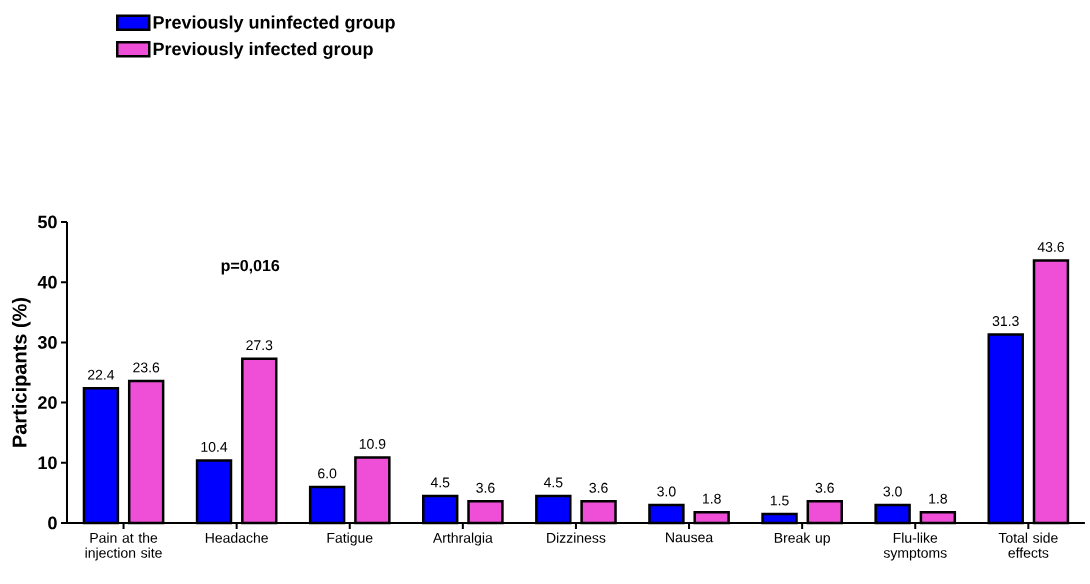  I want to click on x-tick-label: Break up, so click(802, 539).